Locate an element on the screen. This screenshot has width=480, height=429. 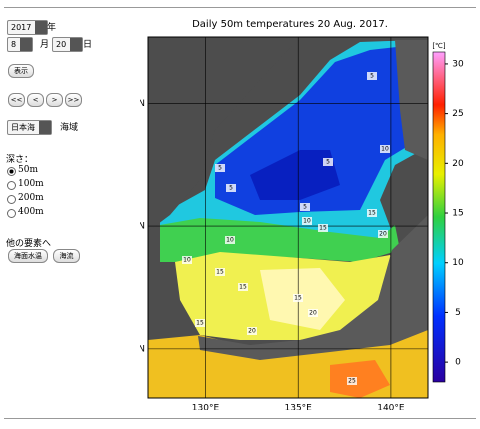
depth-option: 400m is located at coordinates (31, 212).